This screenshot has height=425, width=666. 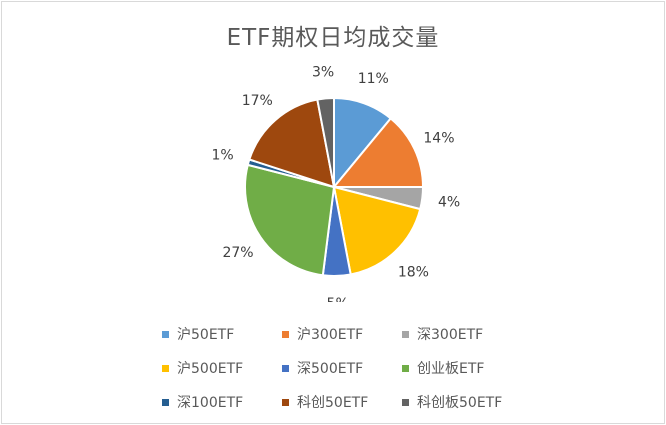 I want to click on slice-label-5: 27%, so click(x=237, y=253).